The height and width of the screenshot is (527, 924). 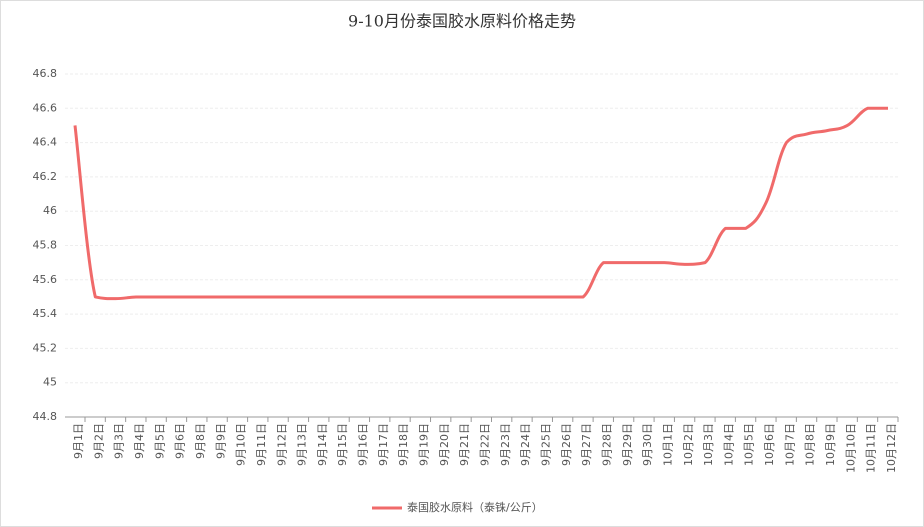 What do you see at coordinates (45, 347) in the screenshot?
I see `y-tick-label: 45.2` at bounding box center [45, 347].